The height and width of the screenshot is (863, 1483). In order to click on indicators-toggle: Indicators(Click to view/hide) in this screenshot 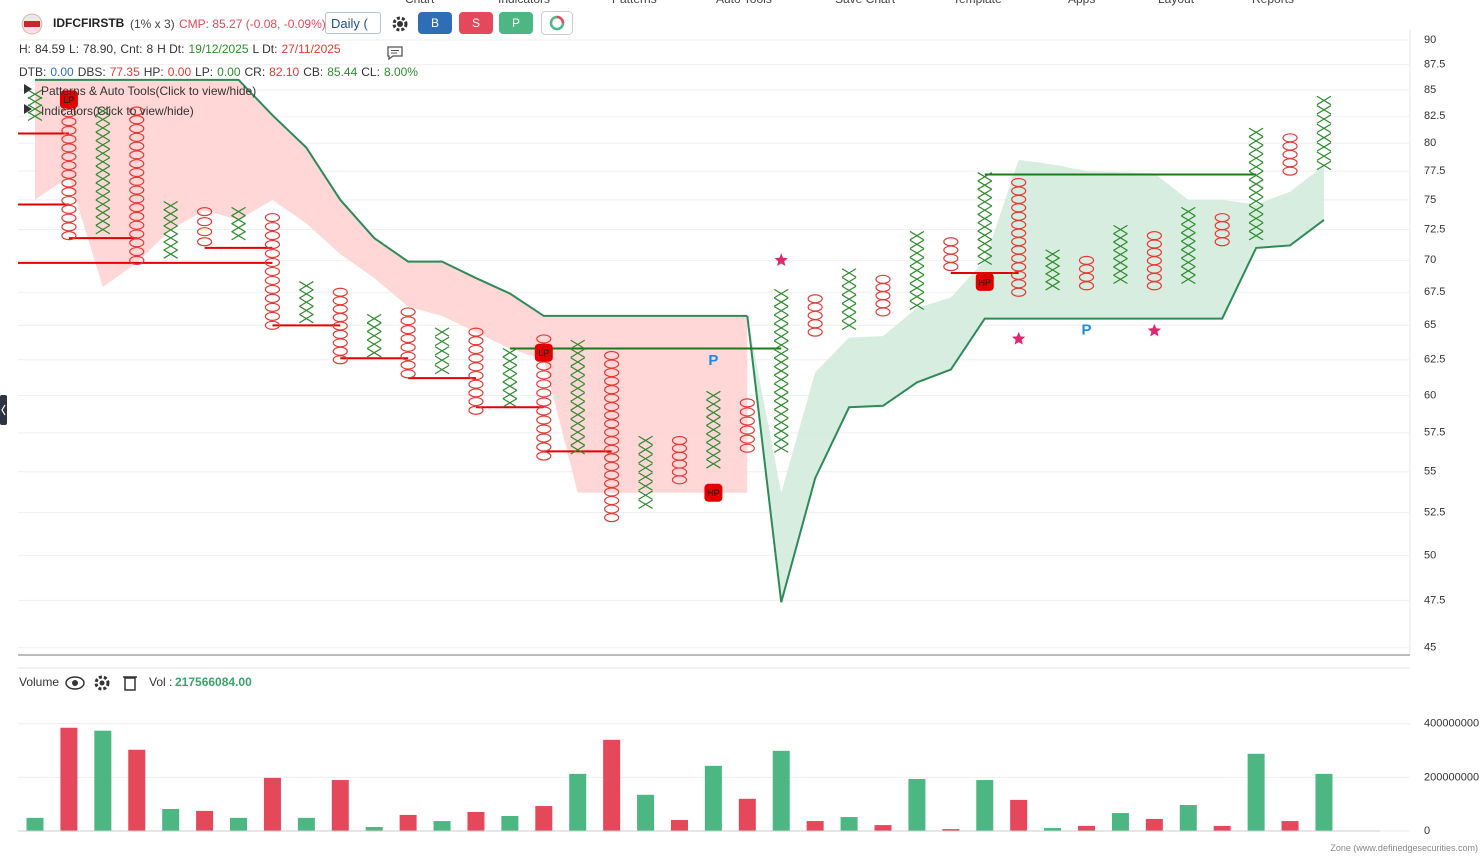, I will do `click(117, 111)`.